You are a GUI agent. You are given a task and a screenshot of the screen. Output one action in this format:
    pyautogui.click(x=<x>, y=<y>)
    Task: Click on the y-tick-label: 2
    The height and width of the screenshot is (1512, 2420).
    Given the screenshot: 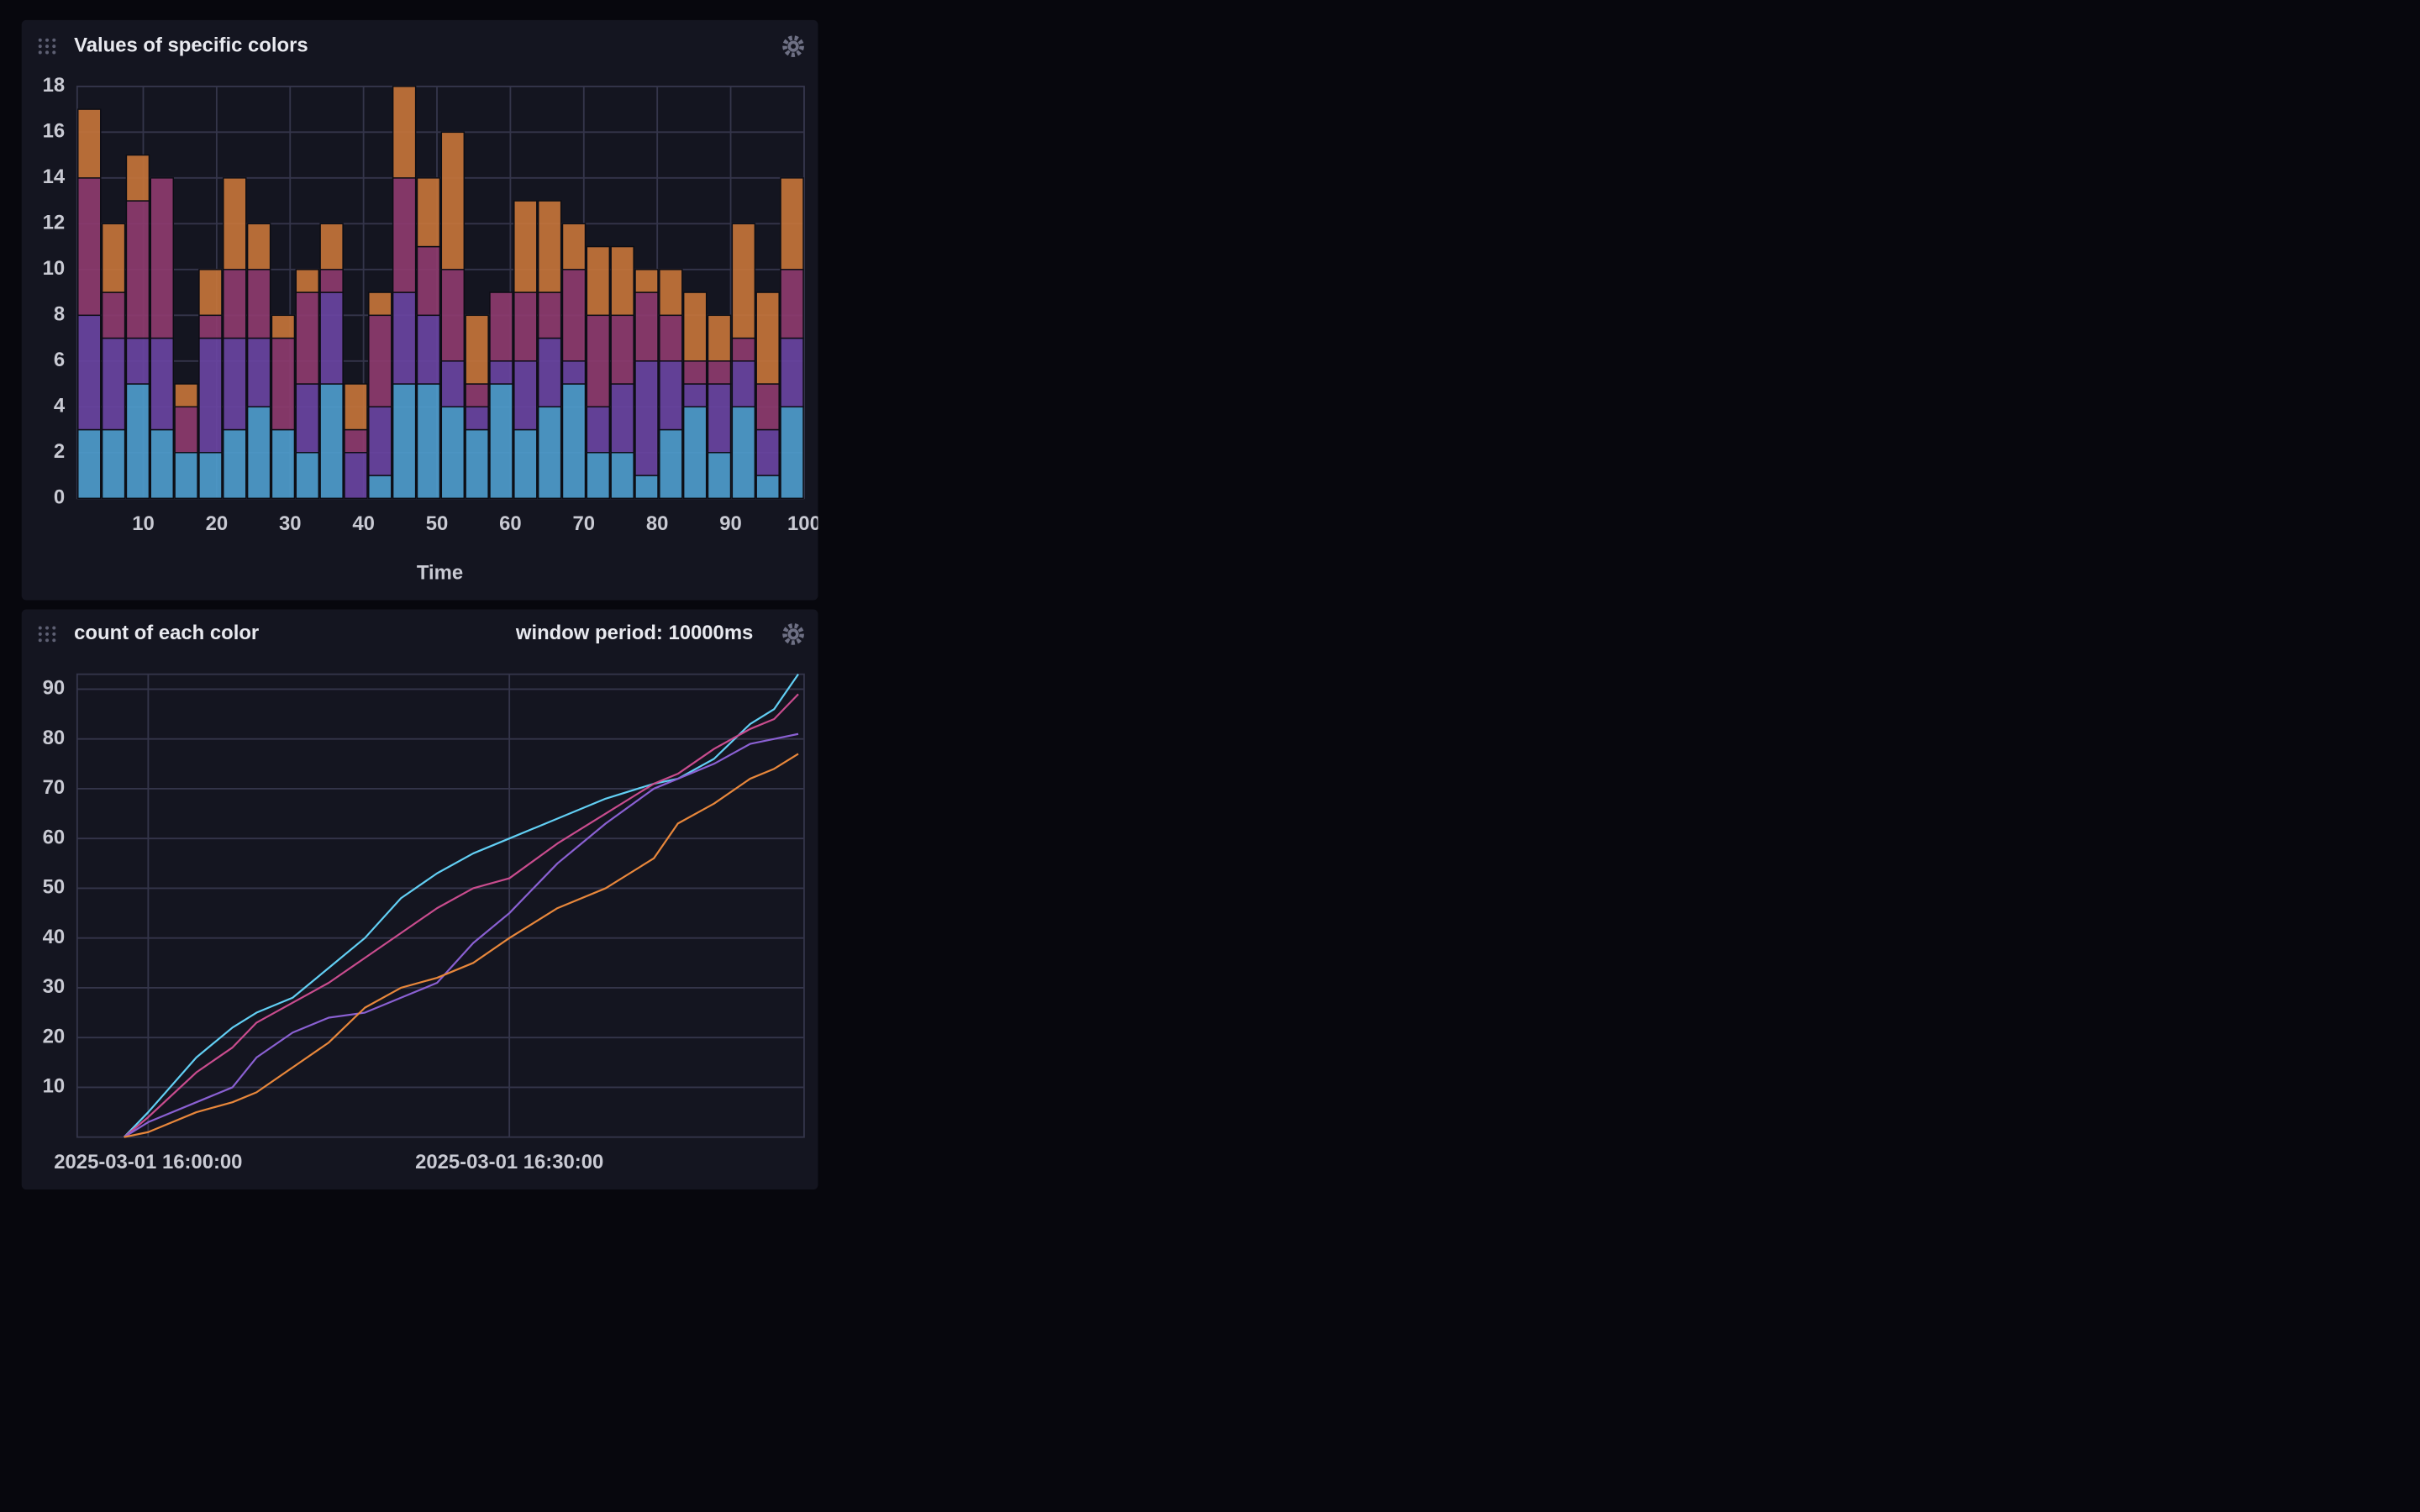 What is the action you would take?
    pyautogui.click(x=60, y=451)
    